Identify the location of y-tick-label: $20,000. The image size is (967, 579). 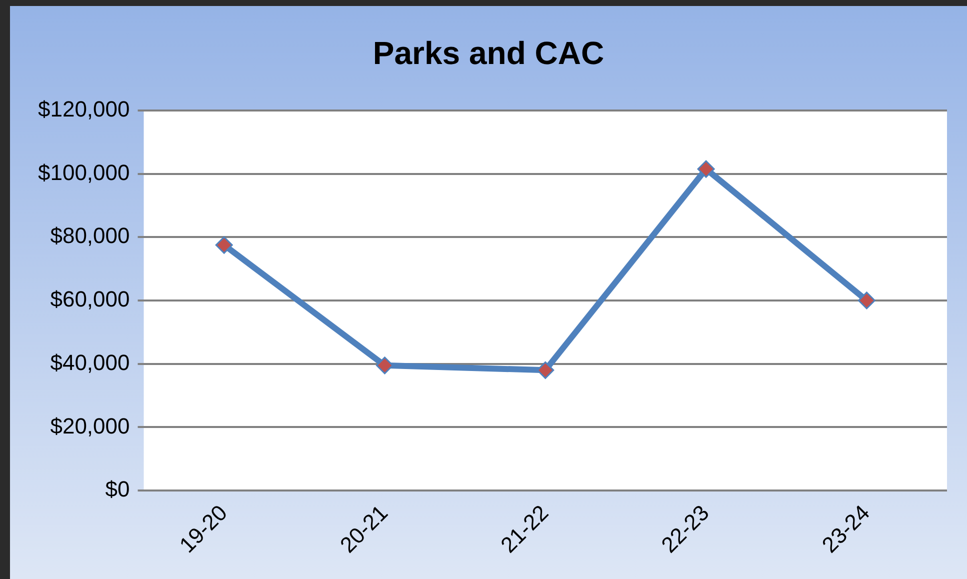
(90, 425).